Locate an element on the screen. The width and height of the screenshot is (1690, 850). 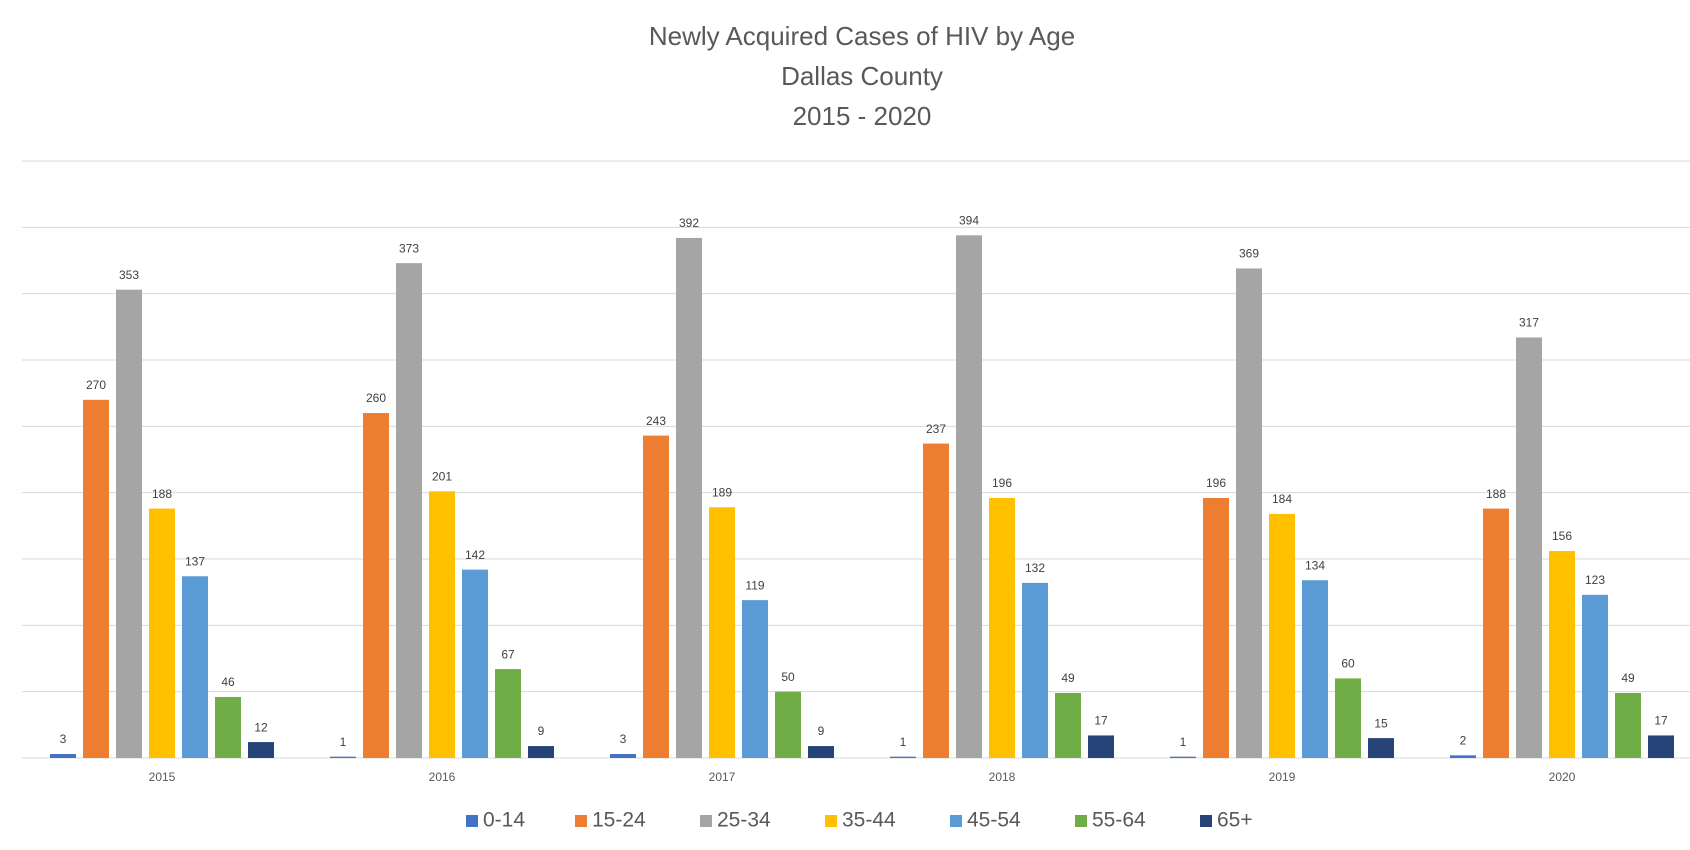
x-tick-label: 2018 is located at coordinates (1002, 777).